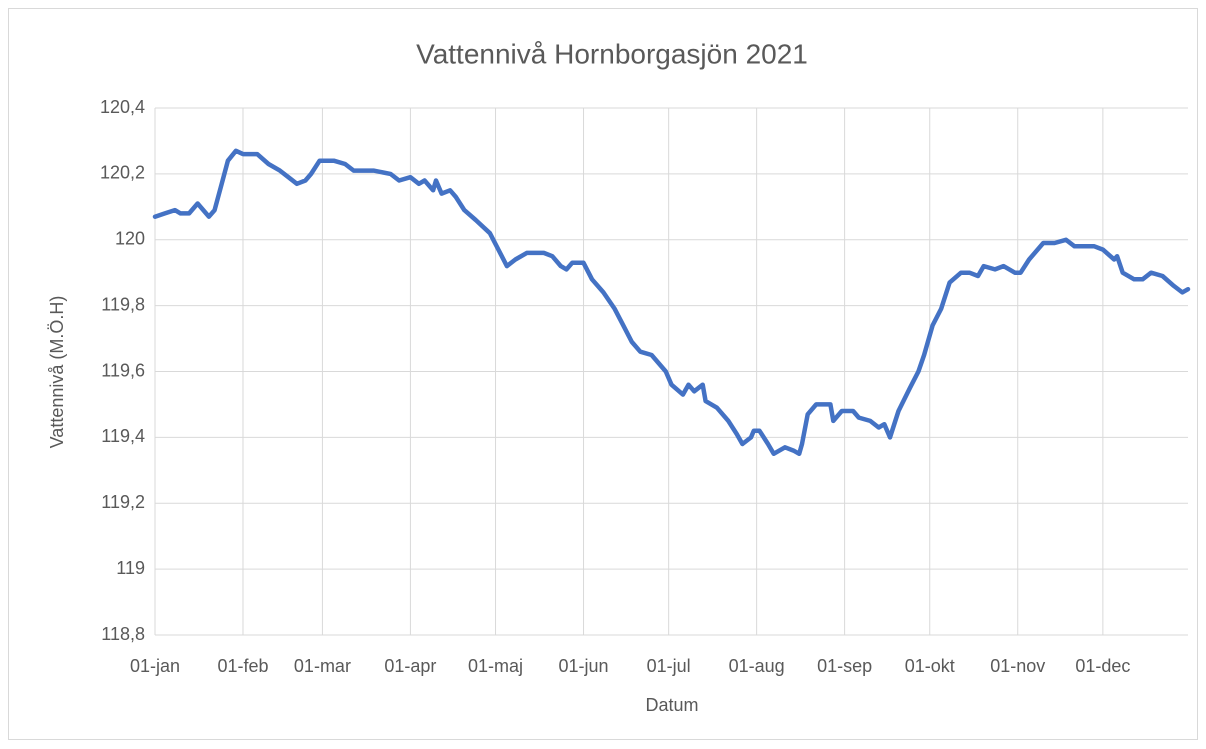 Image resolution: width=1206 pixels, height=749 pixels. What do you see at coordinates (495, 666) in the screenshot?
I see `x-tick-label: 01-maj` at bounding box center [495, 666].